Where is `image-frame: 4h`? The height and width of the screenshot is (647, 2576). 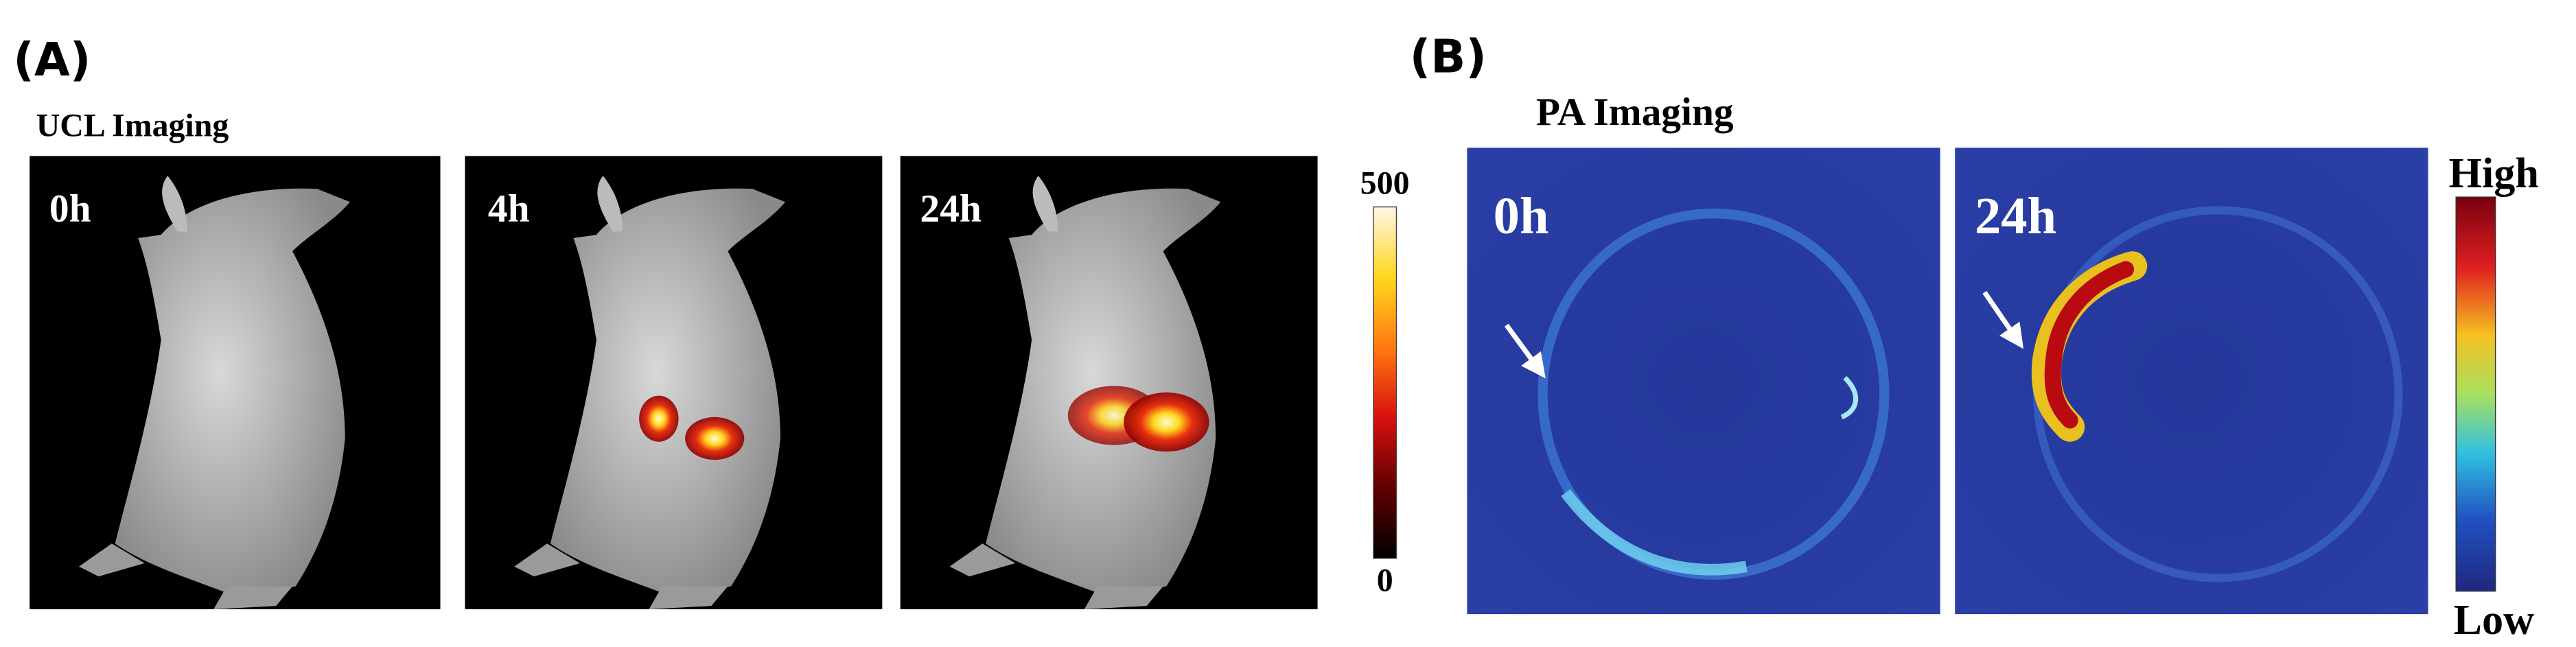
image-frame: 4h is located at coordinates (674, 383).